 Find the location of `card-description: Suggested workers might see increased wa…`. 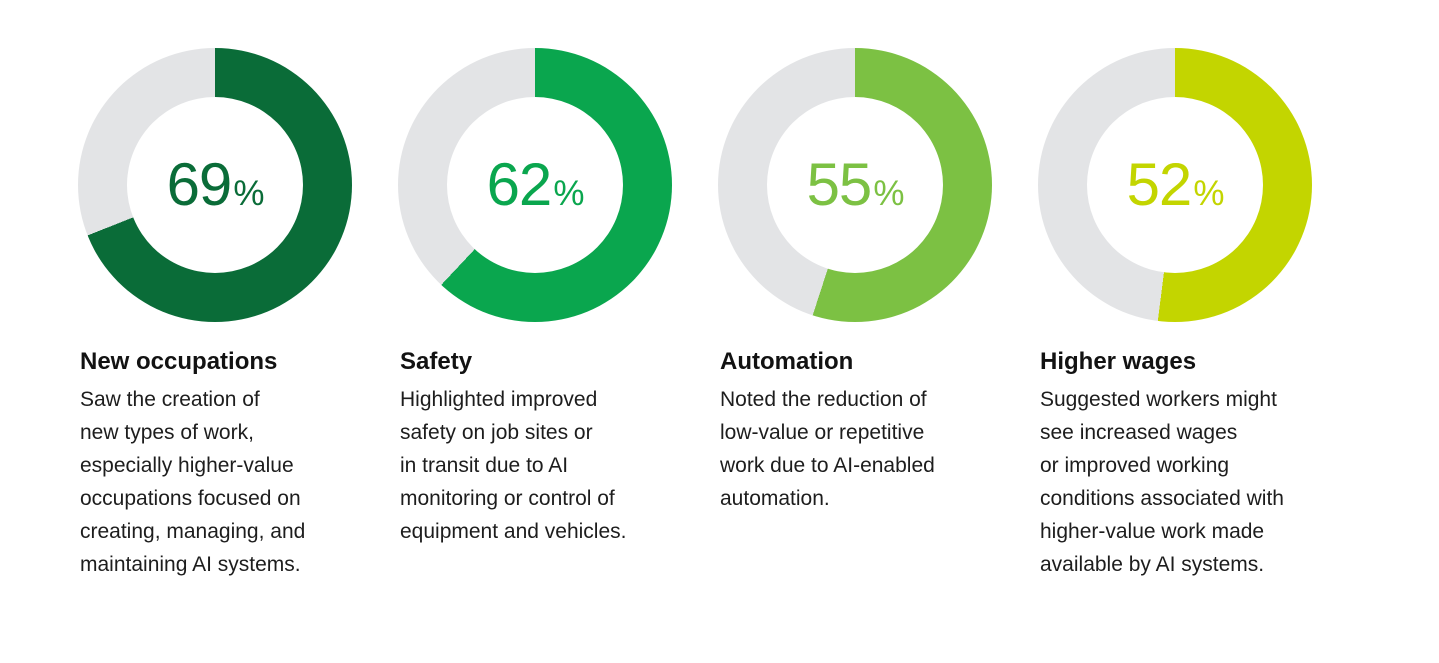

card-description: Suggested workers might see increased wa… is located at coordinates (1162, 481).